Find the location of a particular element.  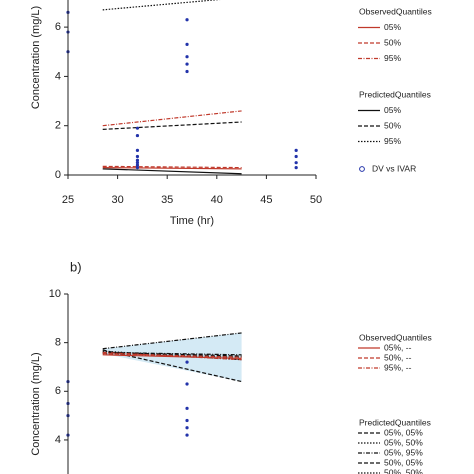

legend-label: 05%, -- is located at coordinates (398, 347).